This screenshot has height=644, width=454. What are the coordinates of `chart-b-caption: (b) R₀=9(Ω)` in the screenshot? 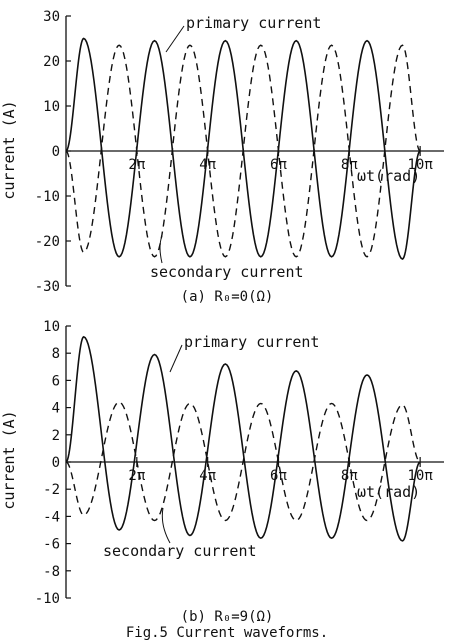 It's located at (227, 617).